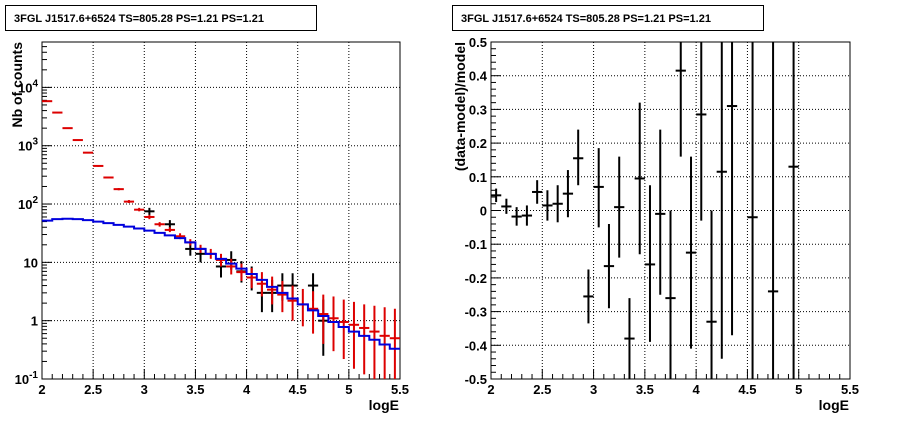 This screenshot has width=898, height=421. Describe the element at coordinates (483, 211) in the screenshot. I see `y-tick-label: 0` at that location.